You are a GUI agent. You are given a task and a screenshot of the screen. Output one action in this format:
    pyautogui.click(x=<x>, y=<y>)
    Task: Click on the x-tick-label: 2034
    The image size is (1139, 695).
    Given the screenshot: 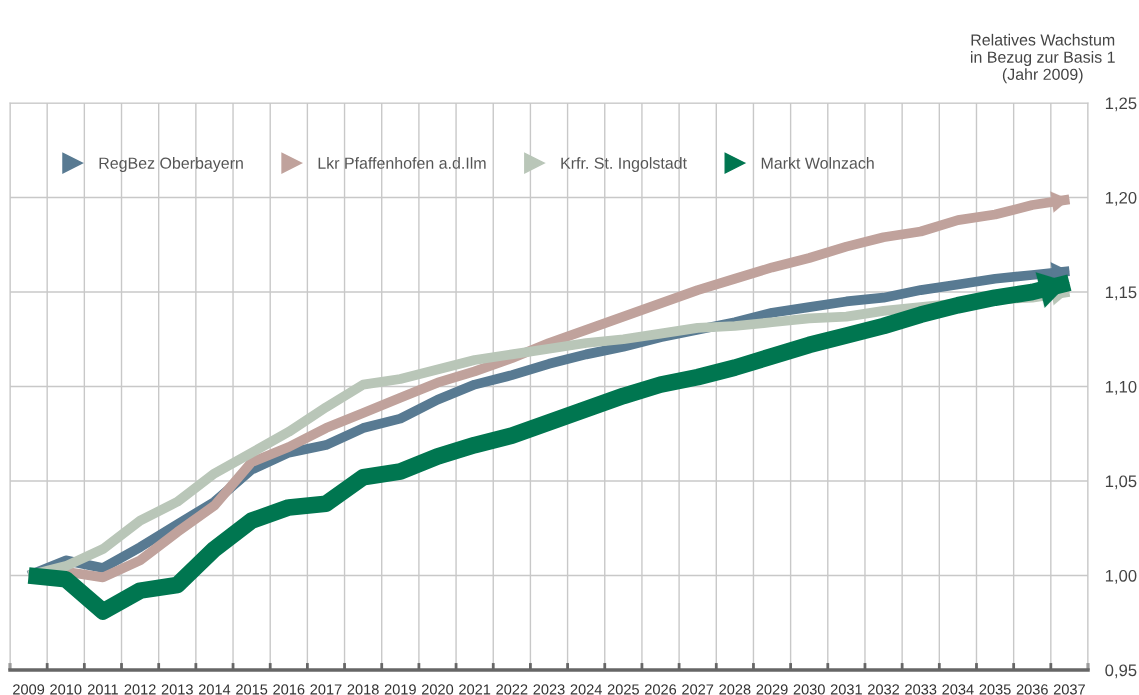 What is the action you would take?
    pyautogui.click(x=958, y=689)
    